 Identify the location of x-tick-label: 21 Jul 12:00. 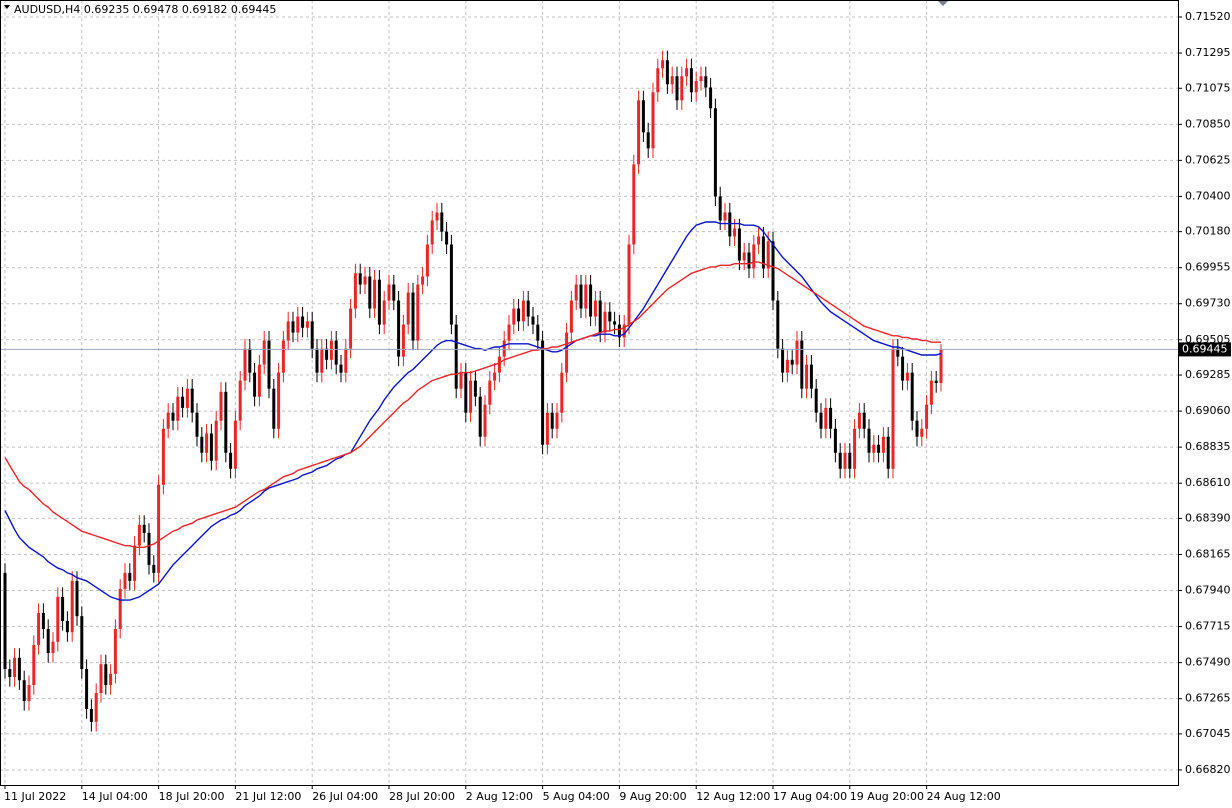
(268, 796).